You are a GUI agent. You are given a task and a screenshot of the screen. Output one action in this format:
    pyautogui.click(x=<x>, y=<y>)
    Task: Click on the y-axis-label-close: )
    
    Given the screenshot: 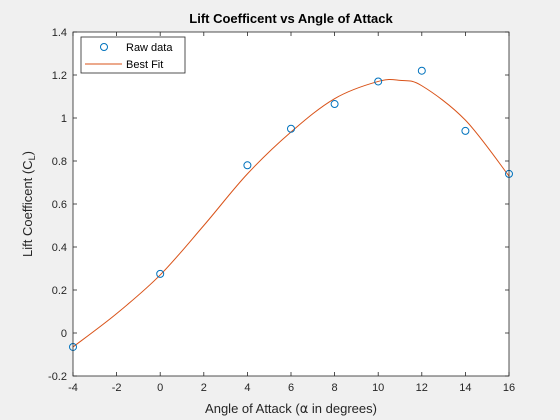 What is the action you would take?
    pyautogui.click(x=27, y=153)
    